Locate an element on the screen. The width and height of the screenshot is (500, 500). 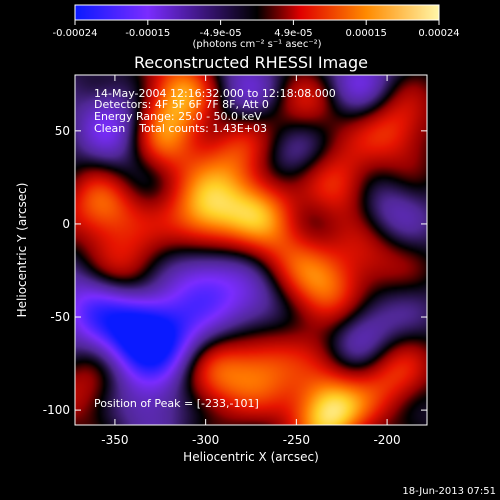
x-tick-label: -250 is located at coordinates (296, 440).